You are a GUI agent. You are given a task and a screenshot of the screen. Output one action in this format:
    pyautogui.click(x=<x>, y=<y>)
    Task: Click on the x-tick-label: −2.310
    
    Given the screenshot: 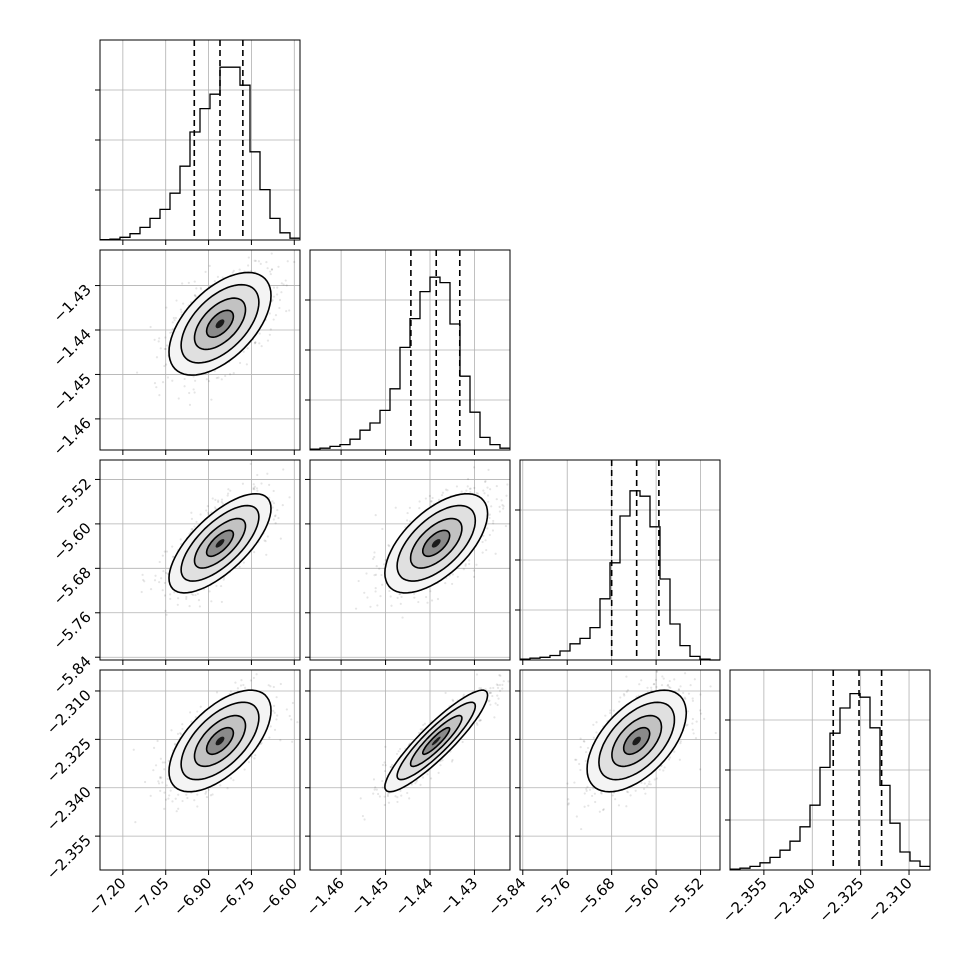 What is the action you would take?
    pyautogui.click(x=890, y=900)
    